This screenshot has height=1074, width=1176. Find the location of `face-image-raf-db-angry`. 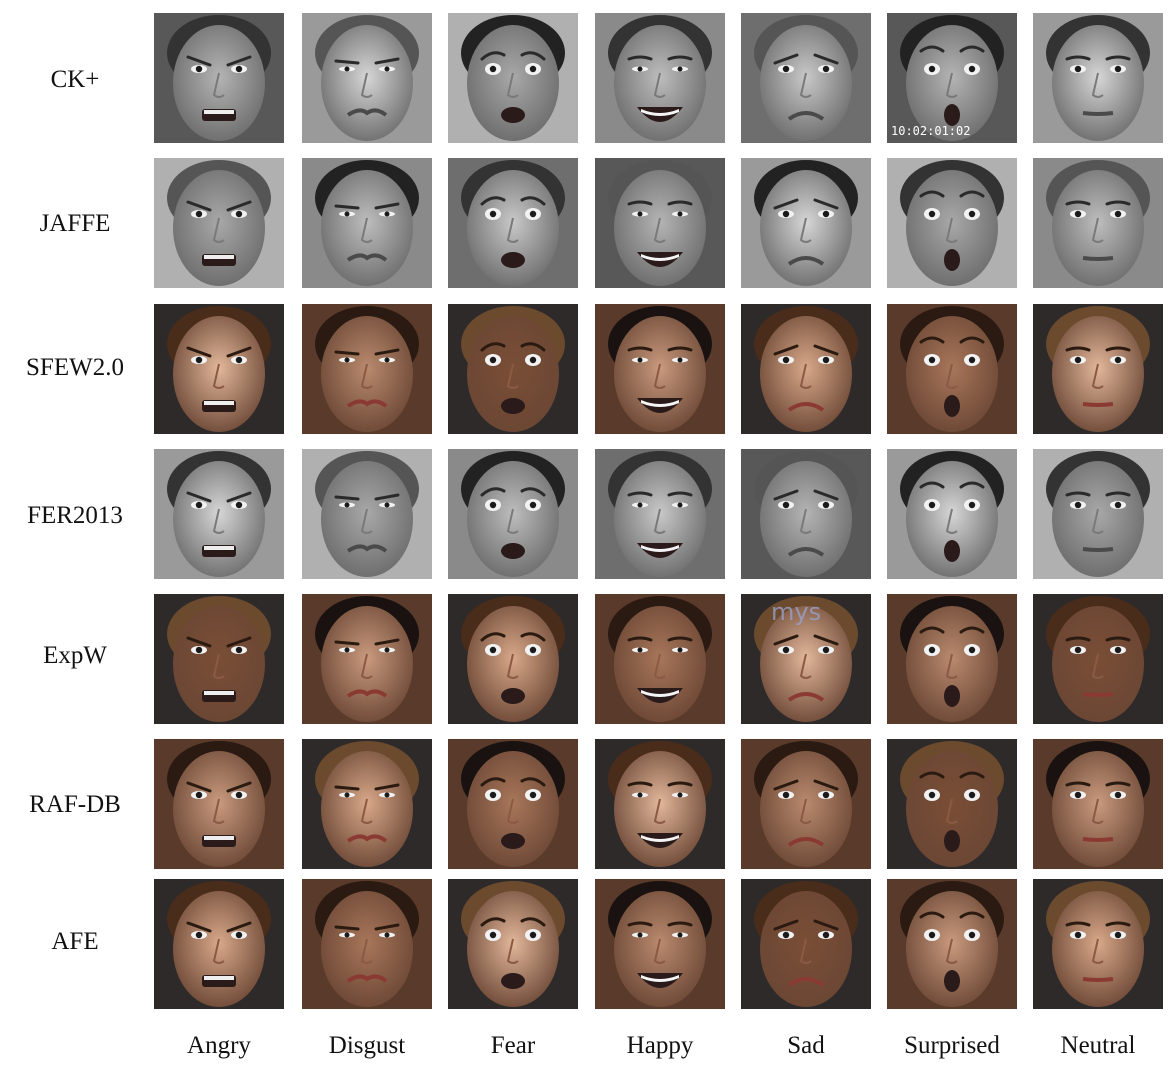

face-image-raf-db-angry is located at coordinates (219, 804).